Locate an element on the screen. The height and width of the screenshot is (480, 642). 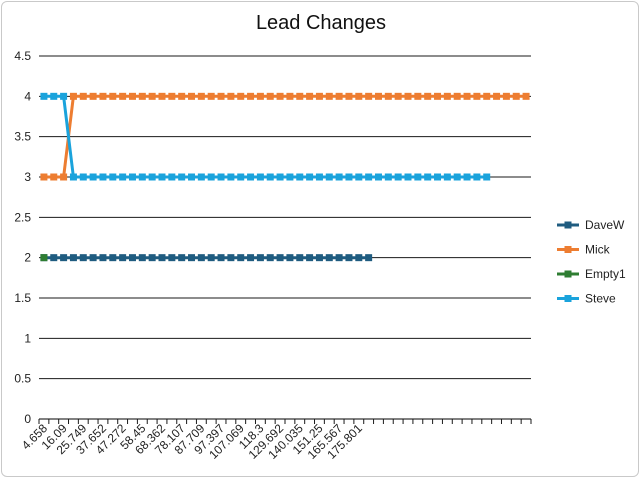
data-point-empty1 is located at coordinates (44, 258).